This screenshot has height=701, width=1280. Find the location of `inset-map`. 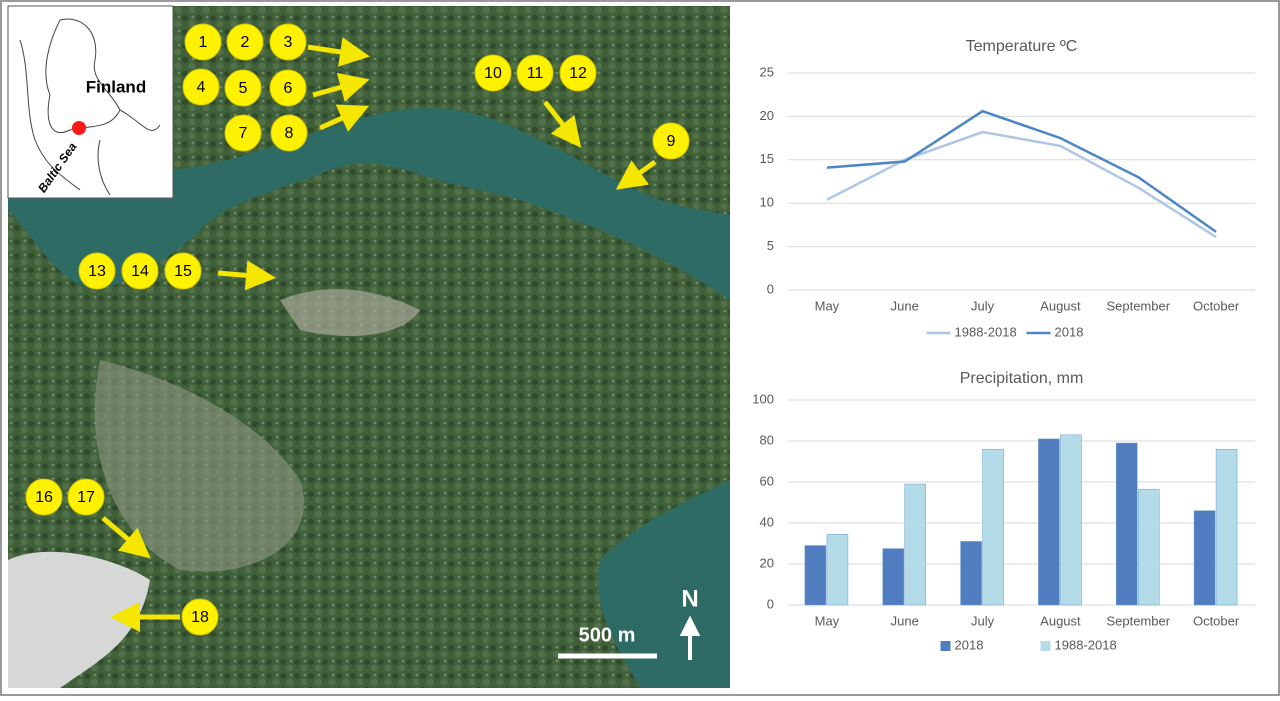

inset-map is located at coordinates (90, 102).